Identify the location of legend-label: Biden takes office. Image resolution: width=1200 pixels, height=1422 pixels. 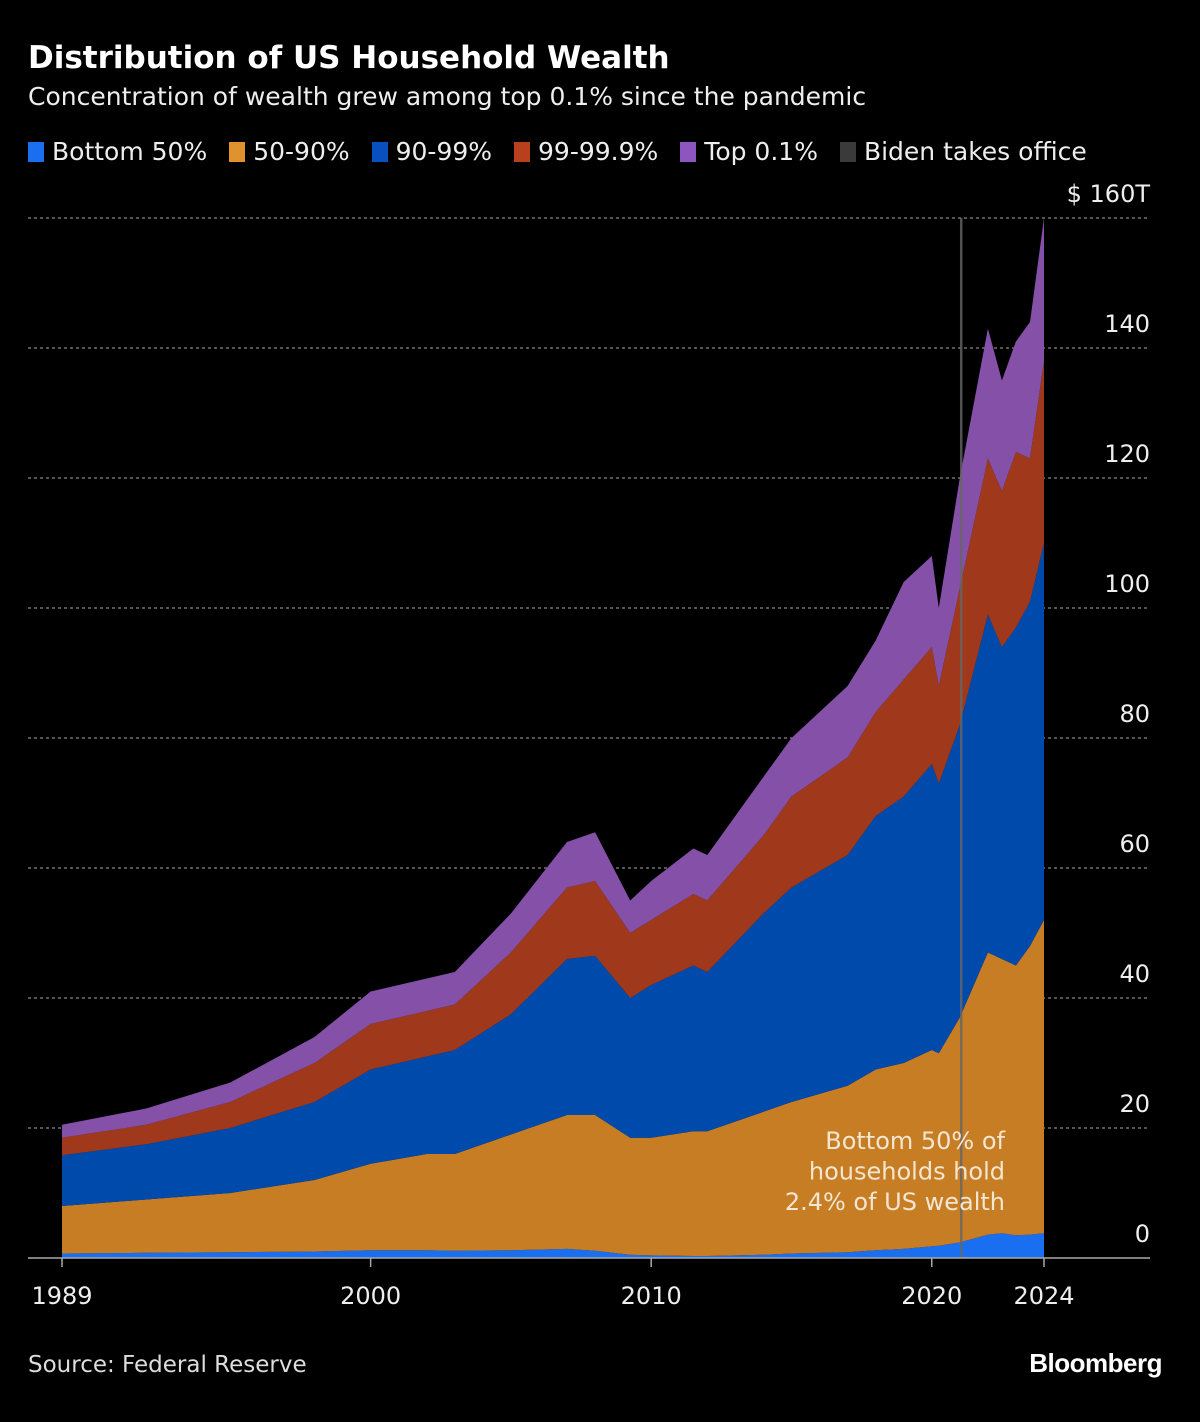
(975, 151).